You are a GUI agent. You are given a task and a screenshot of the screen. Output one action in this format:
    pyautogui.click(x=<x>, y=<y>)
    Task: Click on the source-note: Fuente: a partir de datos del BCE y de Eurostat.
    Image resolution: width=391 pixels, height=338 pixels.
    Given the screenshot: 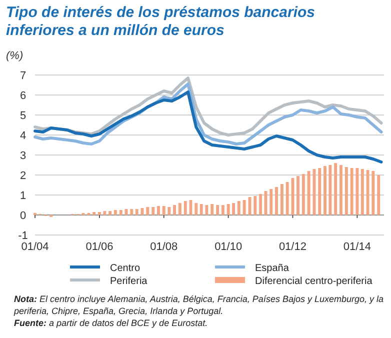 What is the action you would take?
    pyautogui.click(x=111, y=323)
    